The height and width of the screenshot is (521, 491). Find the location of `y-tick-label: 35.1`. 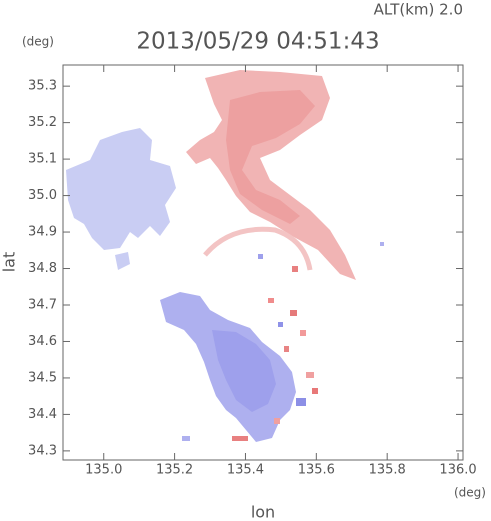

y-tick-label: 35.1 is located at coordinates (42, 159).